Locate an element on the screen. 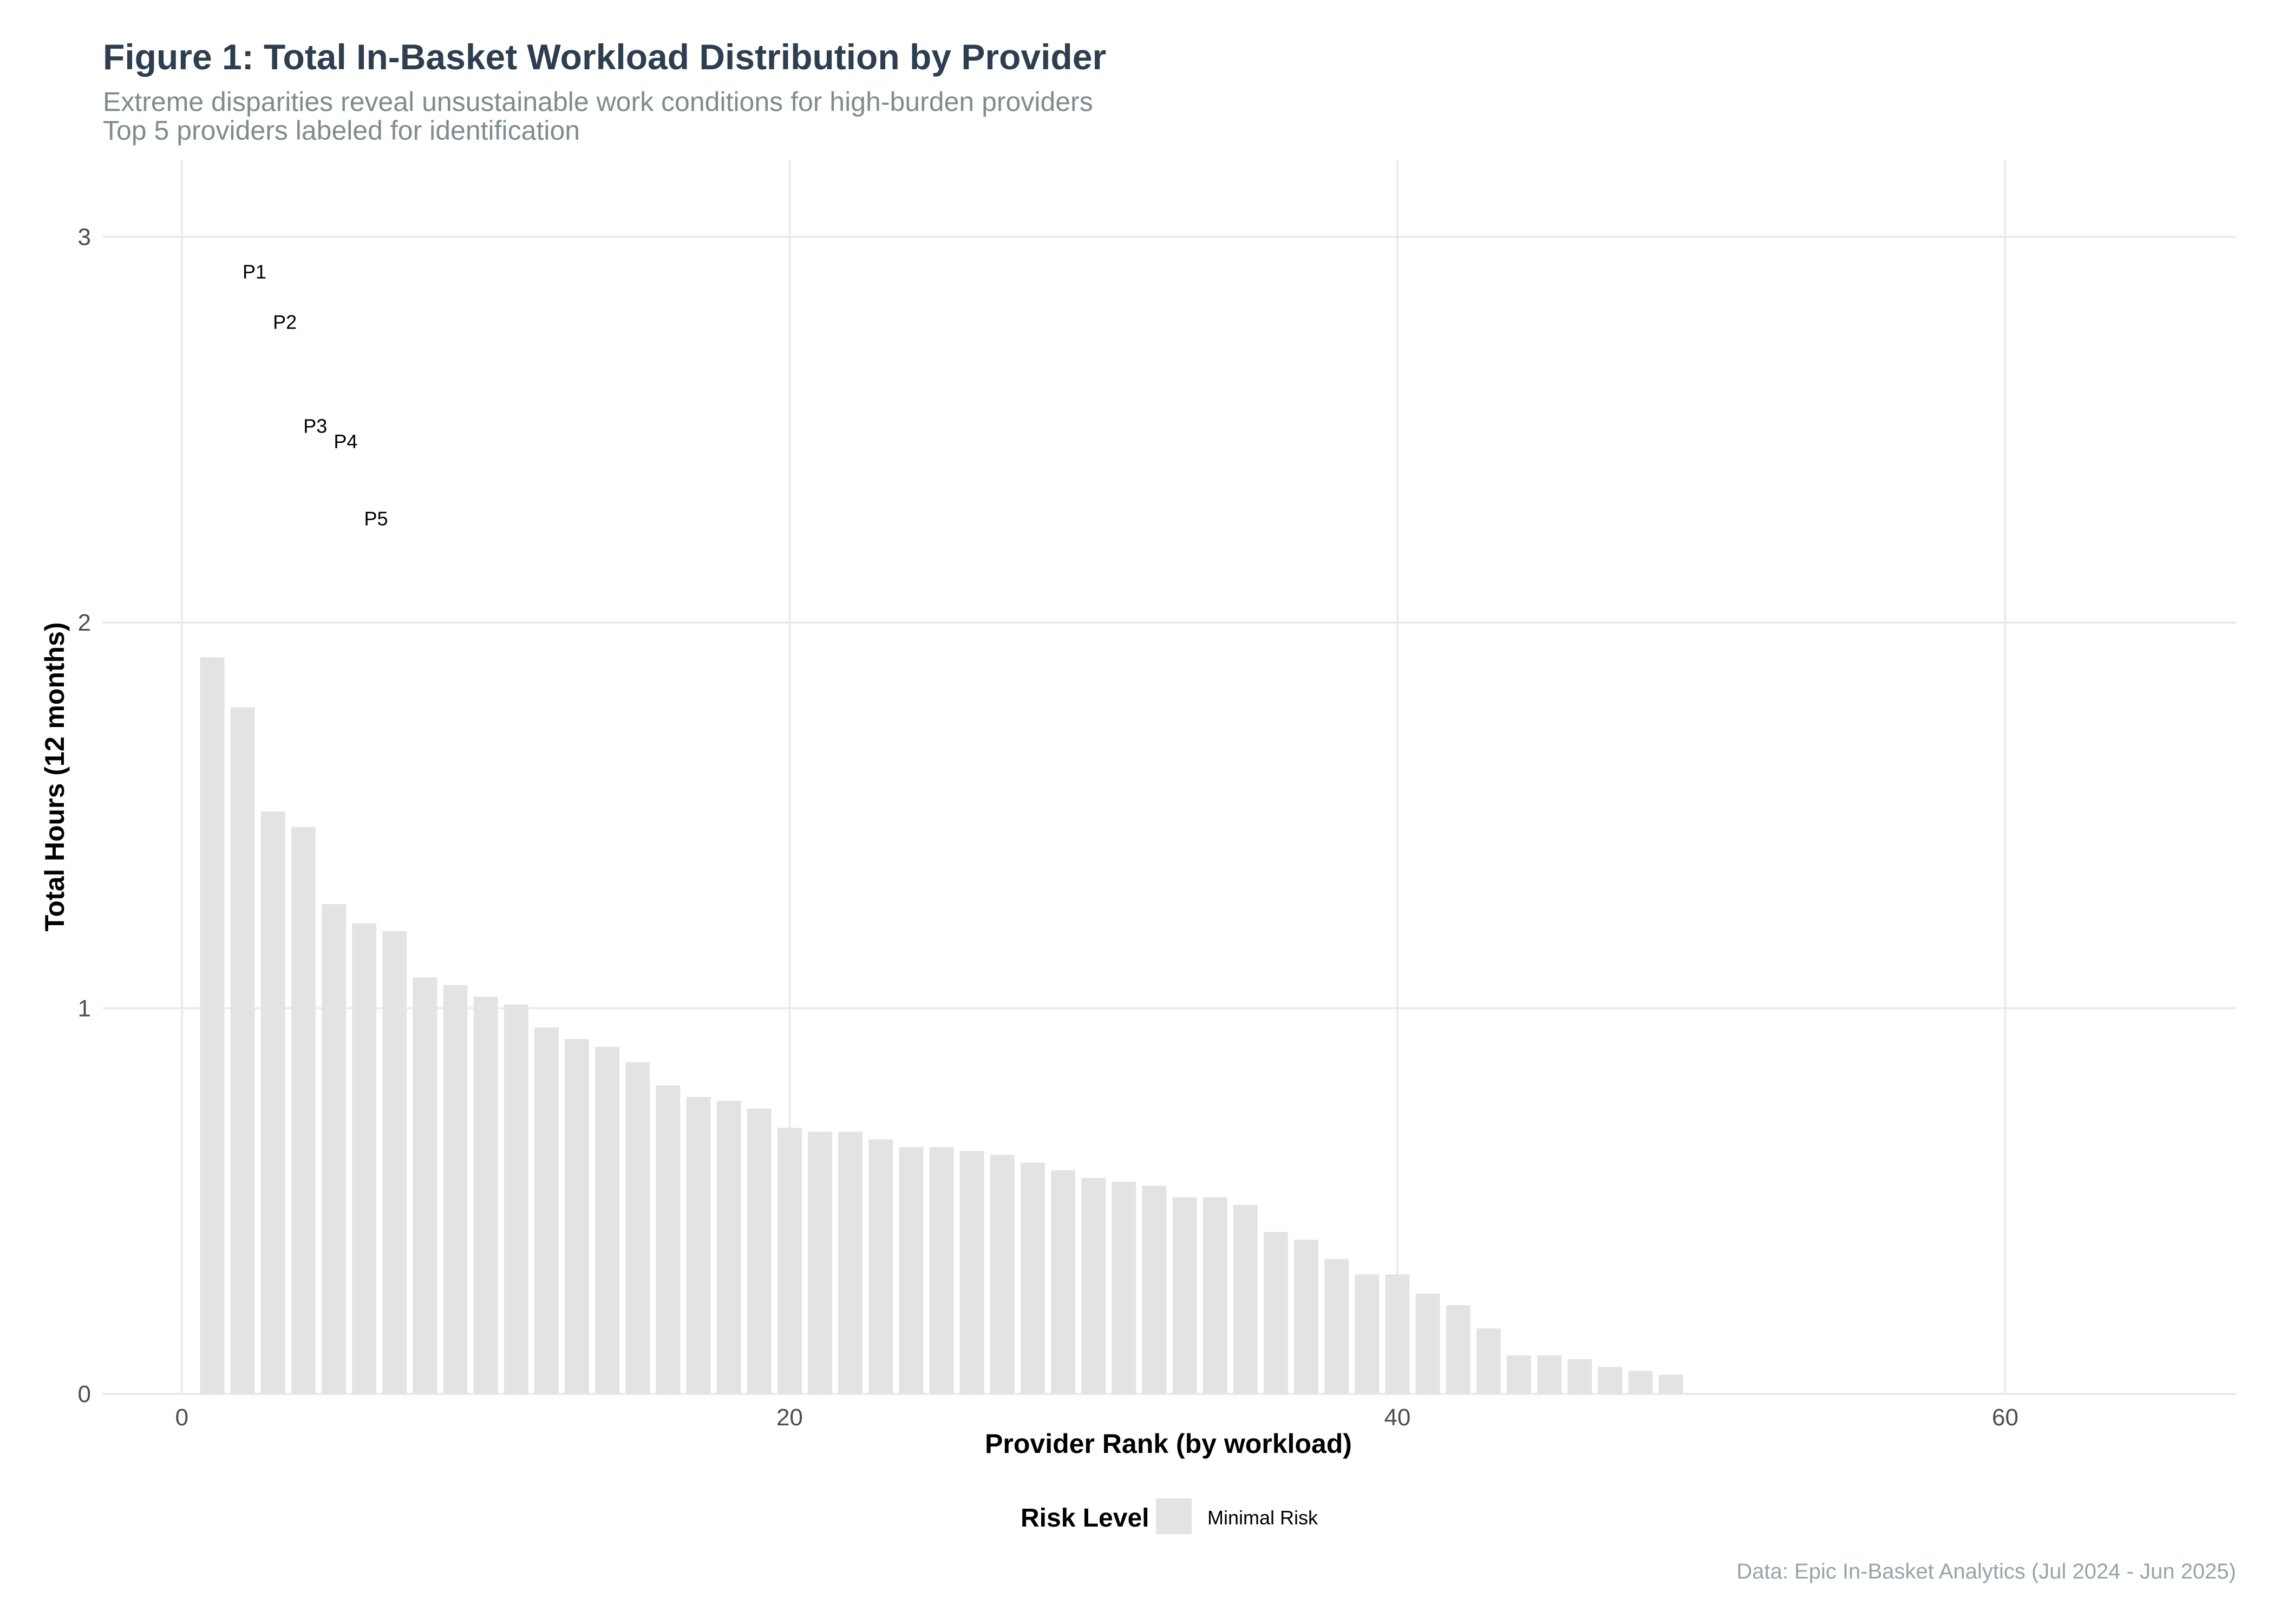 This screenshot has width=2274, height=1624. y-axis-ticks: 0 1 2 3 is located at coordinates (85, 816).